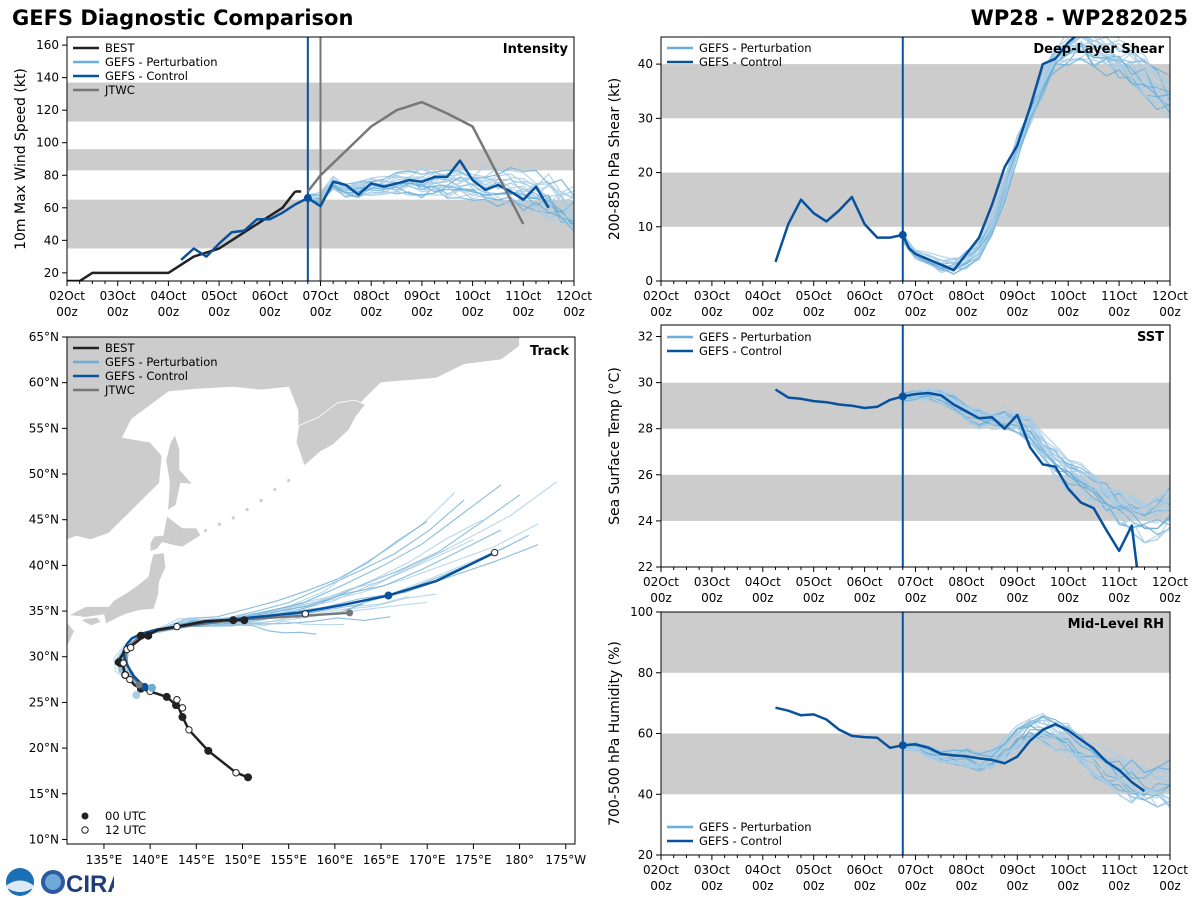 The width and height of the screenshot is (1200, 900). I want to click on mainland-asia-land, so click(293, 439).